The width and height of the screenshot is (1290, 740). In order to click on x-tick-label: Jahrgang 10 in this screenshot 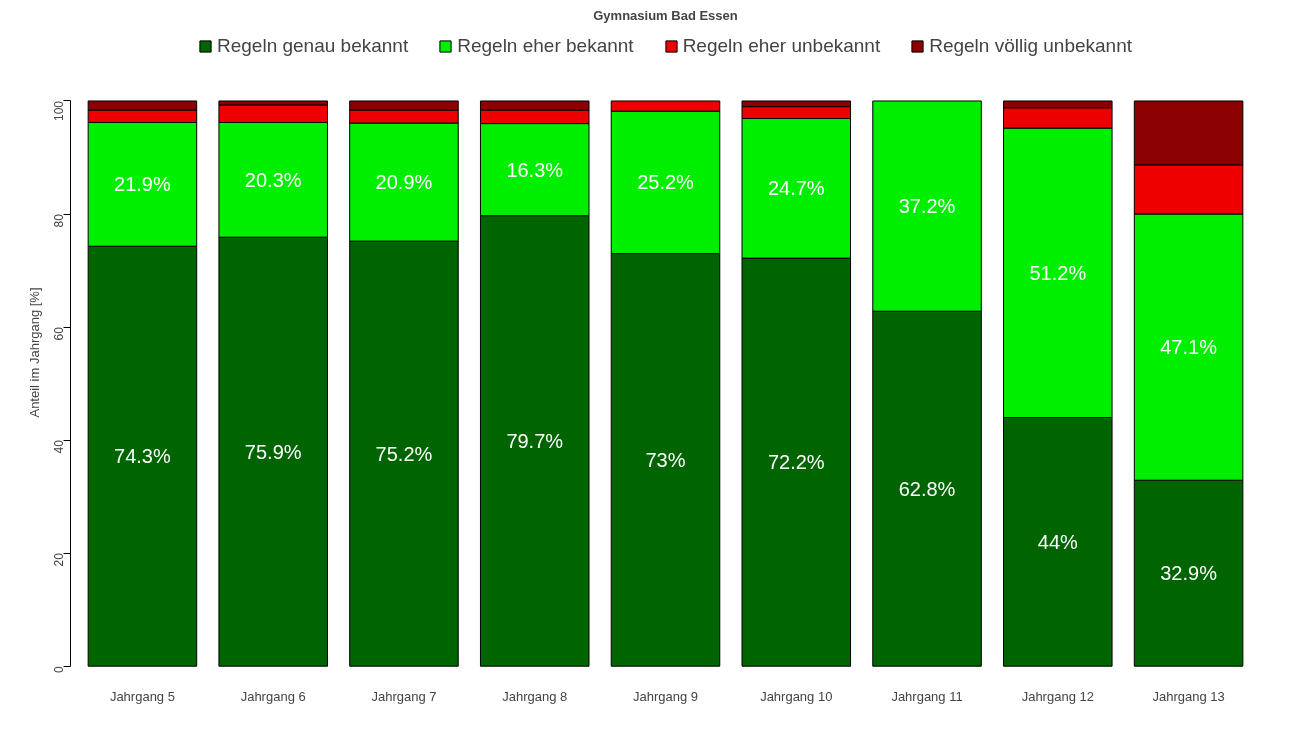, I will do `click(796, 696)`.